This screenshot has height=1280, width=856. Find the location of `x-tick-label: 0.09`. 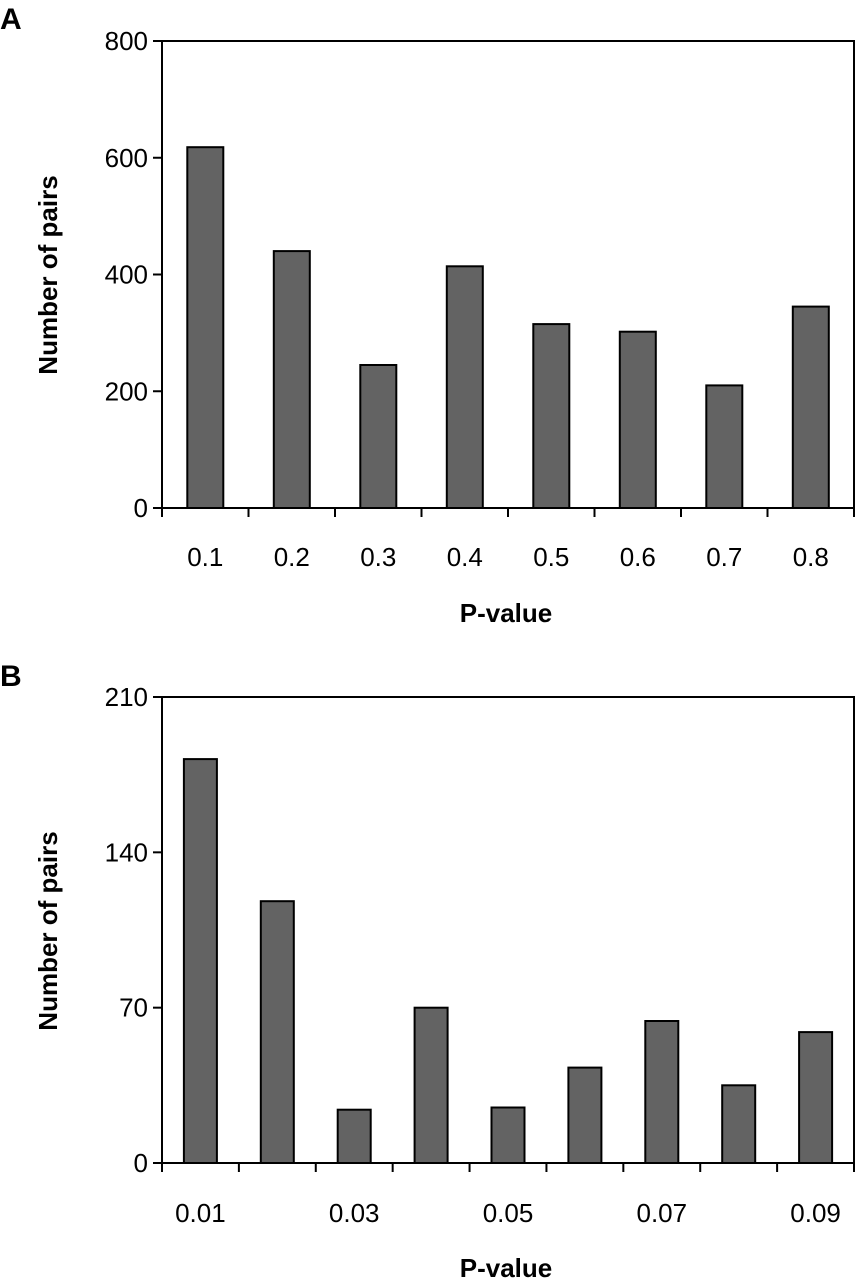

x-tick-label: 0.09 is located at coordinates (815, 1213).